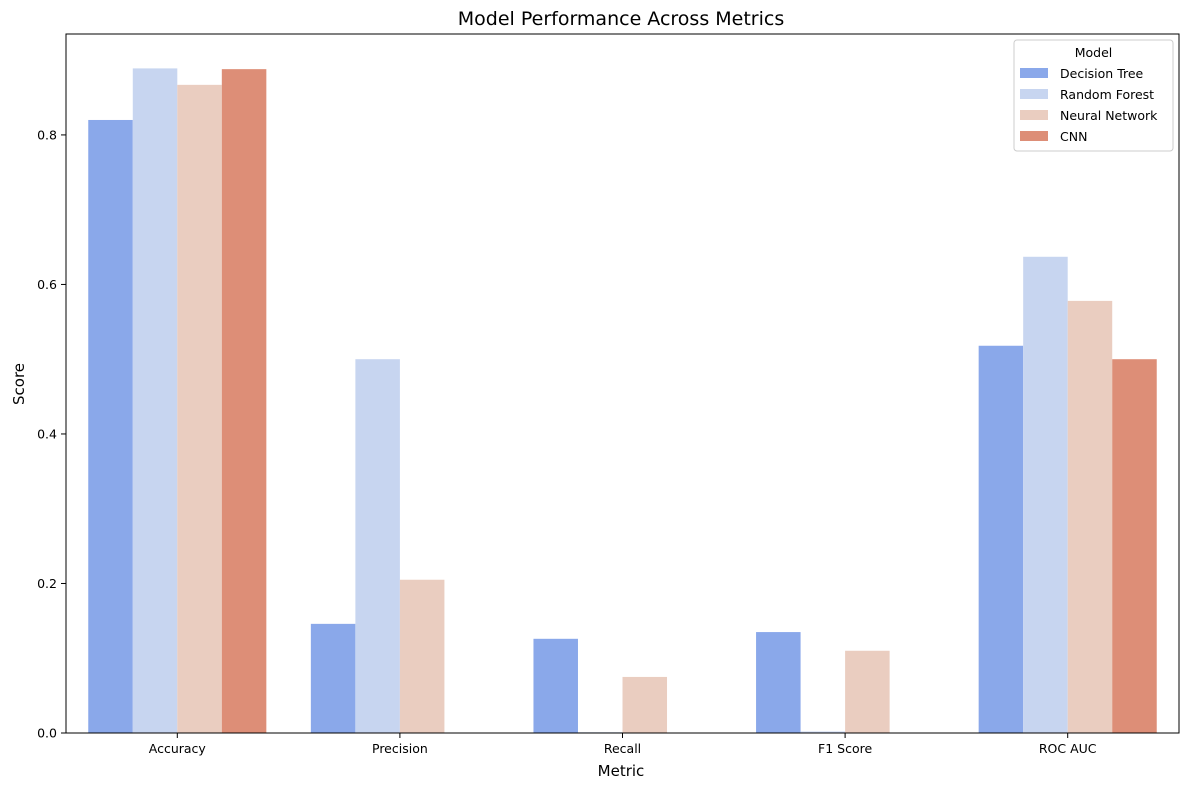 The image size is (1189, 790). I want to click on legend-box, so click(1093, 95).